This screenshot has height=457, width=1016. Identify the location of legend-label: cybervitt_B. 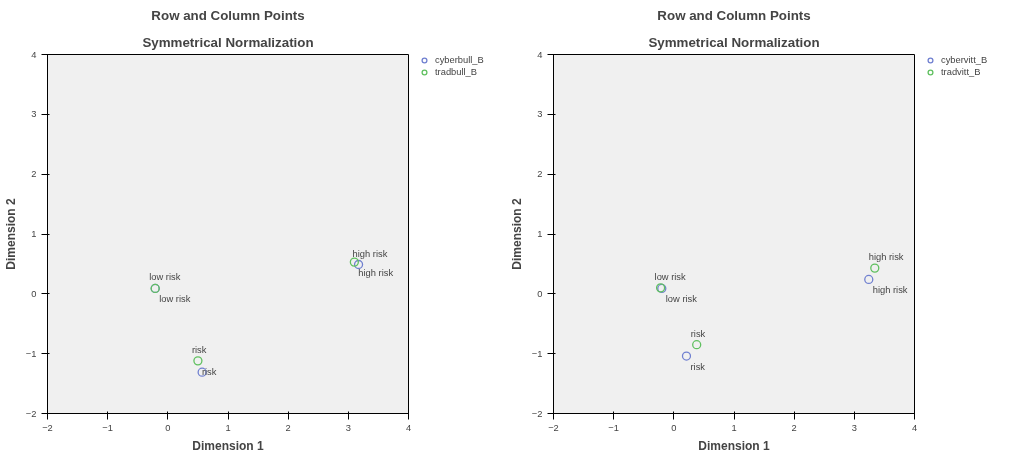
(964, 60).